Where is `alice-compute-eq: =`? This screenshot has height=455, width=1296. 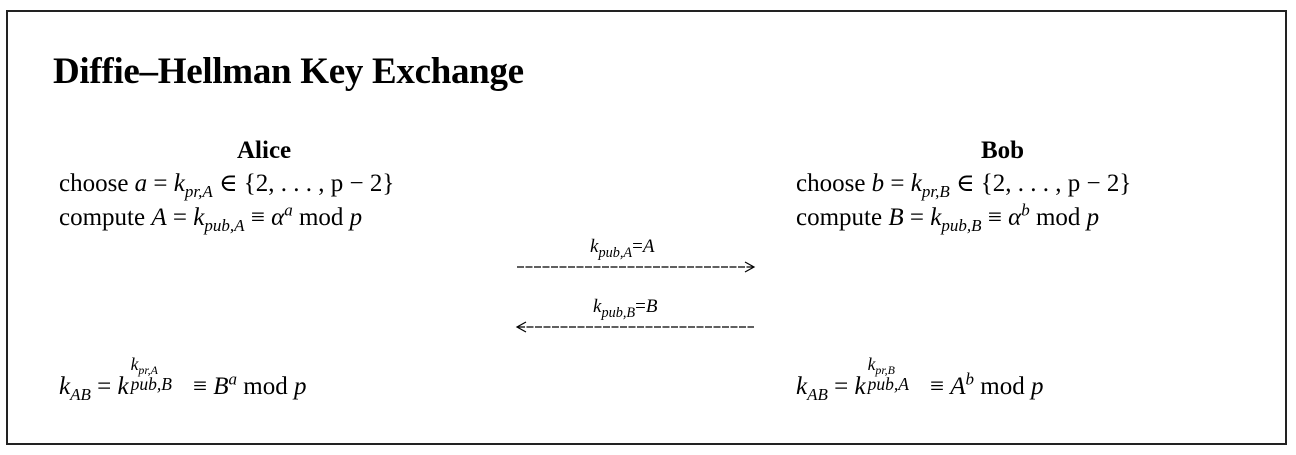
alice-compute-eq: = is located at coordinates (180, 217).